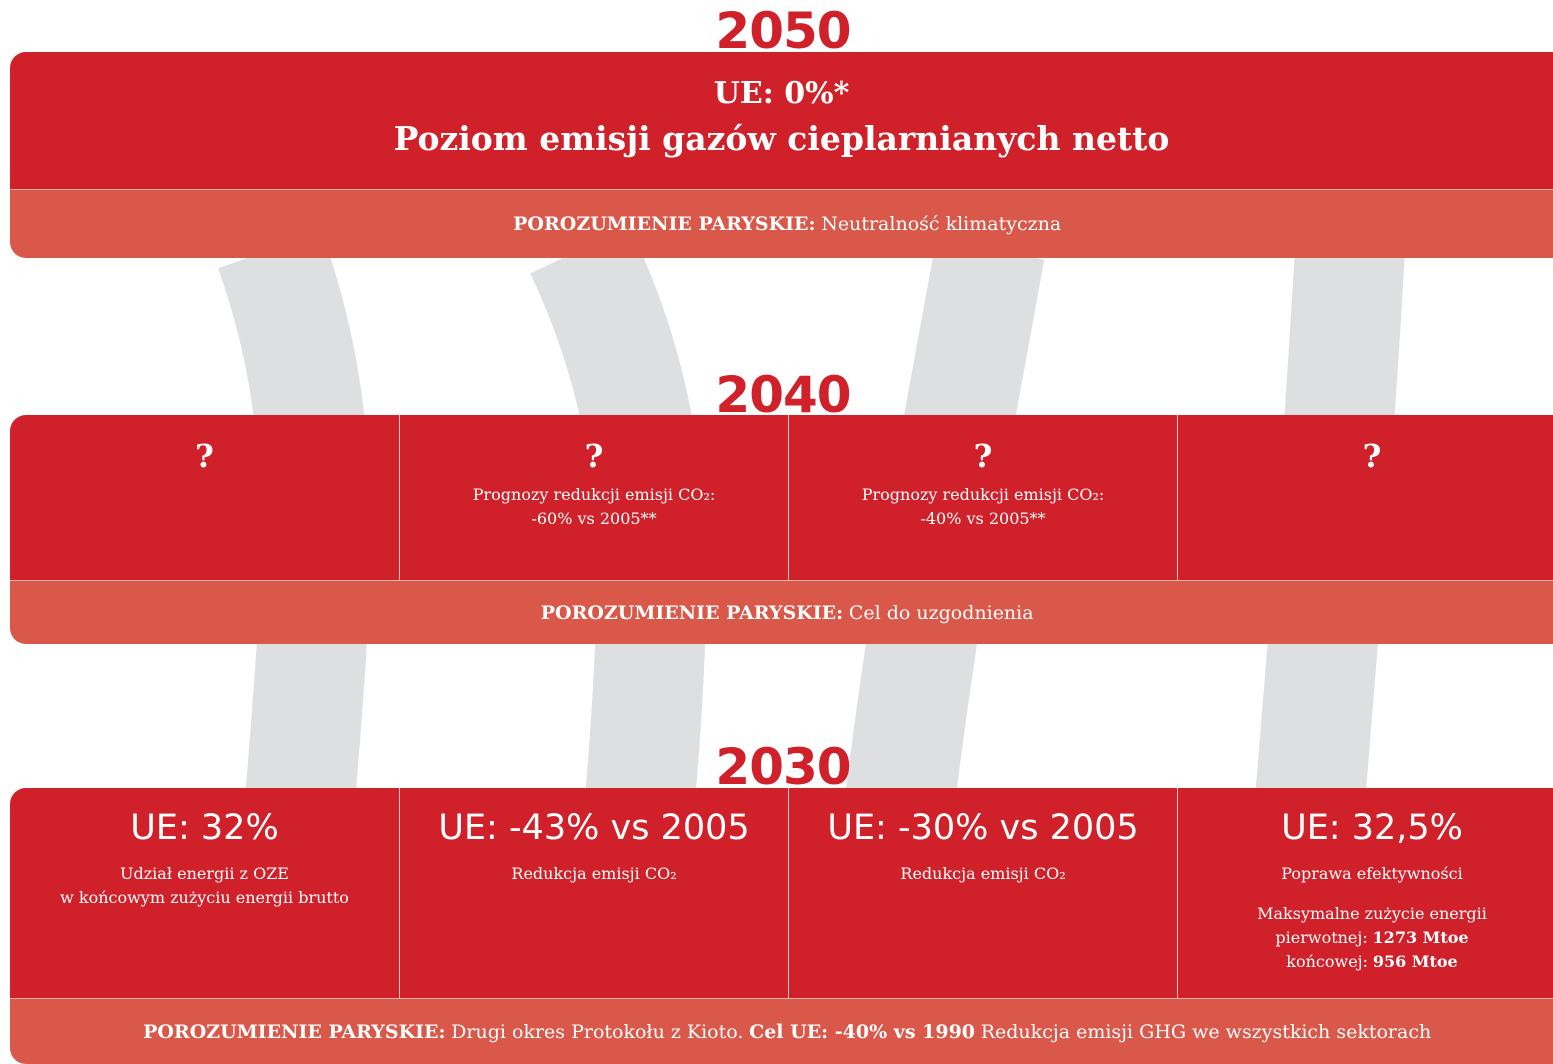  I want to click on detail-value: 1273 Mtoe, so click(1420, 937).